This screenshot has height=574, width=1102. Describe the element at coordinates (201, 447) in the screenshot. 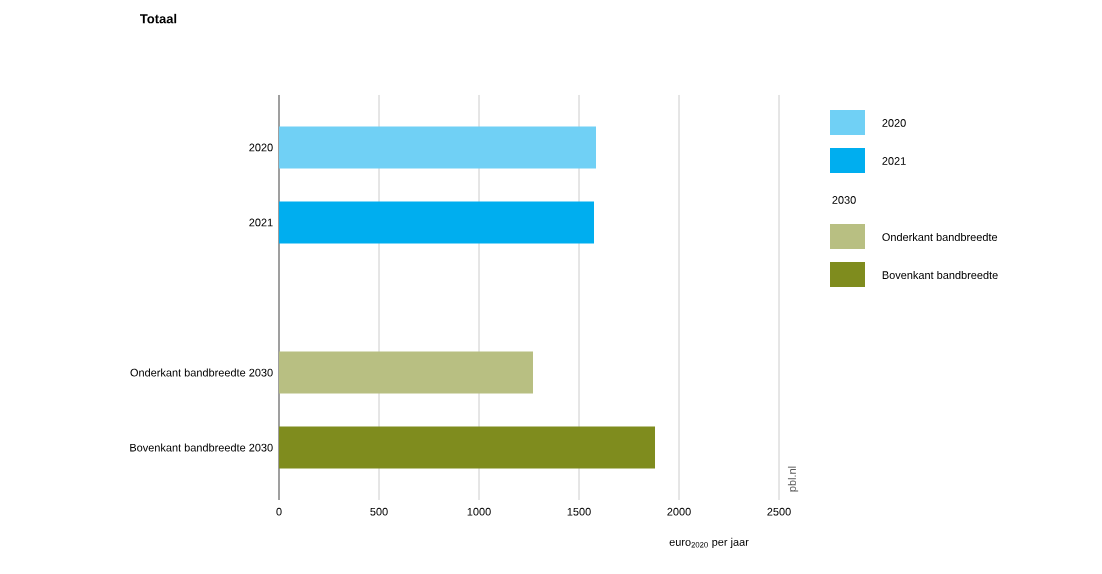

I see `y-tick-label: Bovenkant bandbreedte 2030` at that location.